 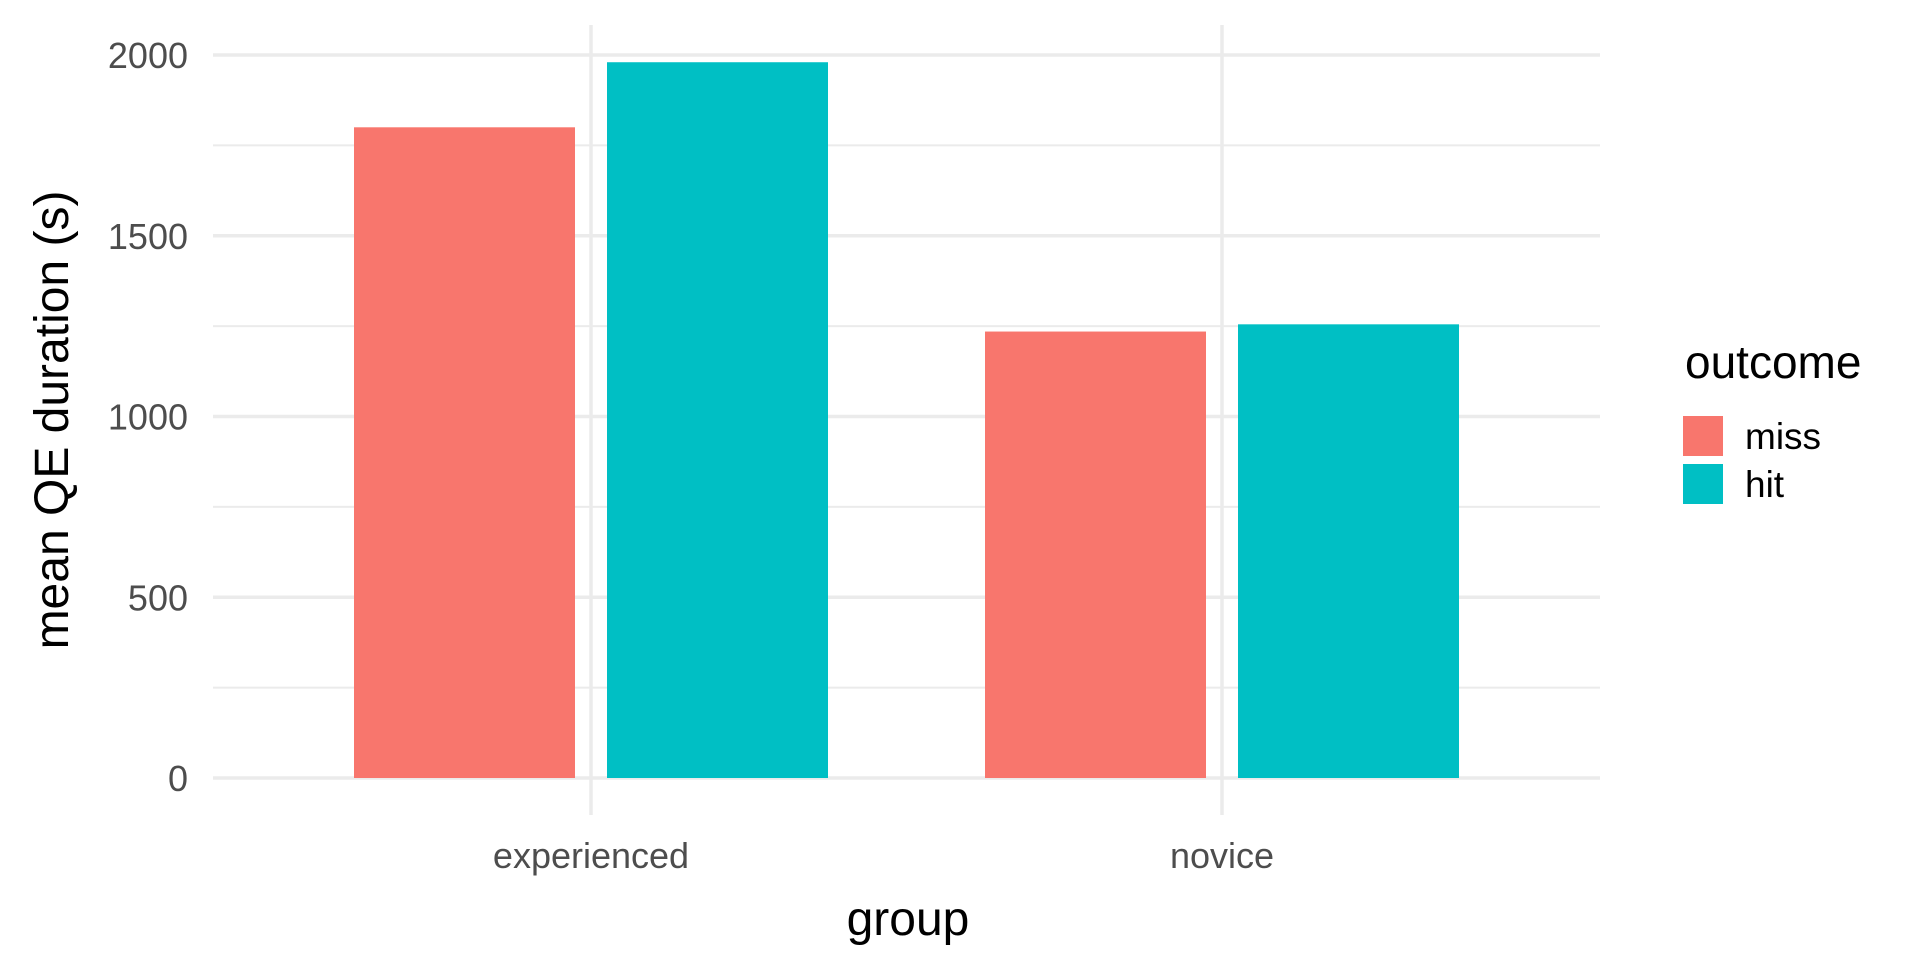 I want to click on y-tick-label: 1000, so click(x=148, y=417).